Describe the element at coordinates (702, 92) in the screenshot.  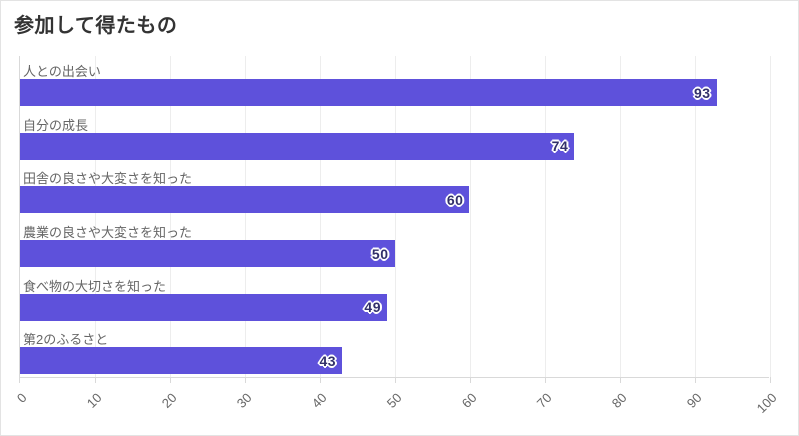
I see `bar-value-label: 93` at that location.